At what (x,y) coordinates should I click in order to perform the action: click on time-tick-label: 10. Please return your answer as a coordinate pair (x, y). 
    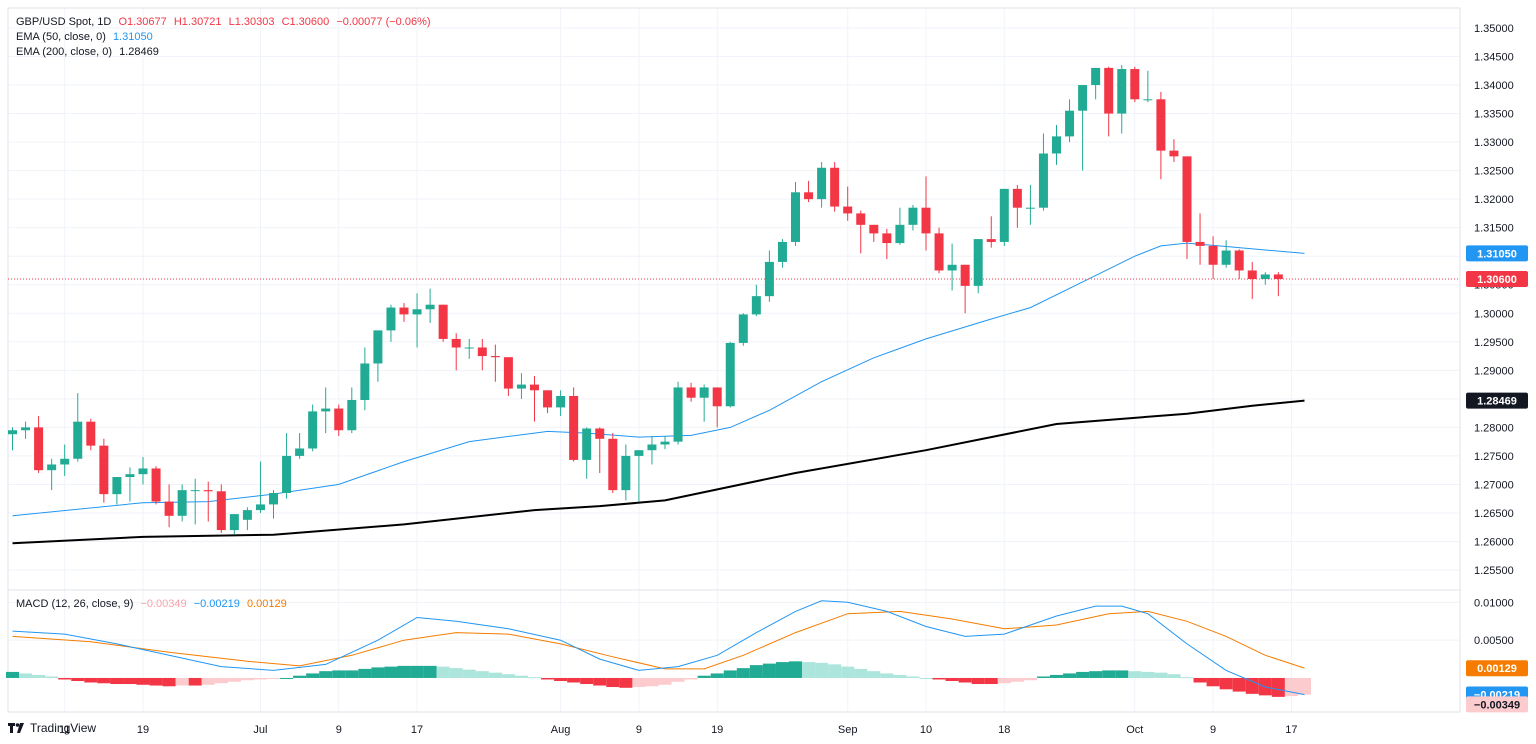
    Looking at the image, I should click on (926, 730).